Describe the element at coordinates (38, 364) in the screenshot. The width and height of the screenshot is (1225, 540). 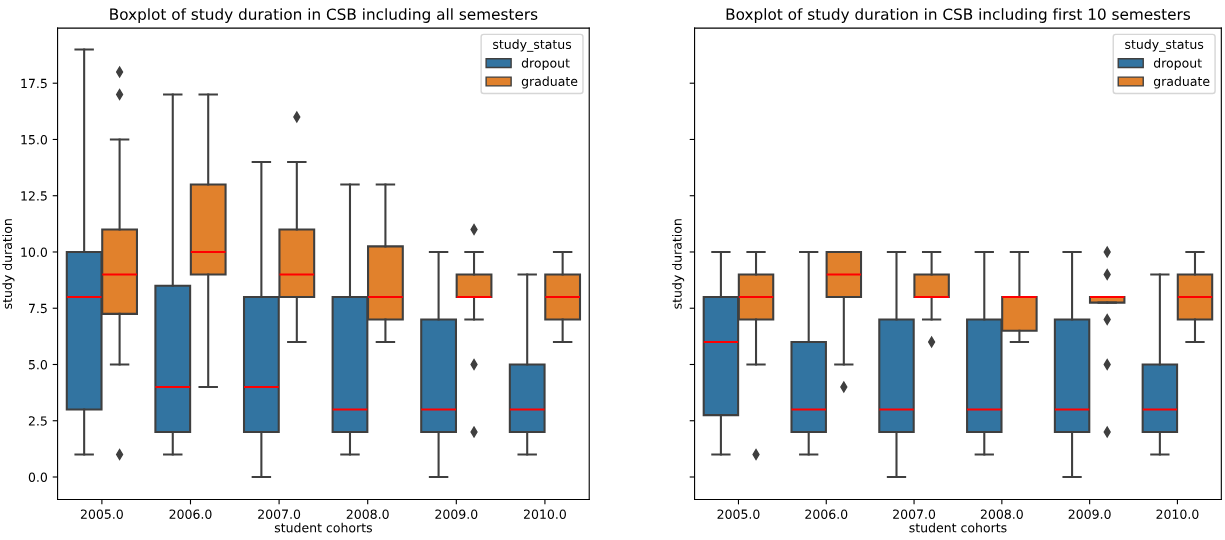
I see `y-tick-label: 5.0` at that location.